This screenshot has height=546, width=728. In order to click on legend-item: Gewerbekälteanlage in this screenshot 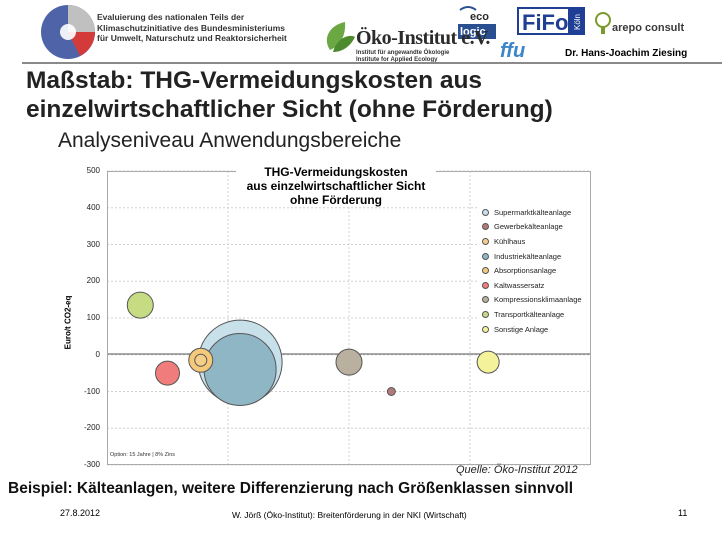, I will do `click(534, 227)`.